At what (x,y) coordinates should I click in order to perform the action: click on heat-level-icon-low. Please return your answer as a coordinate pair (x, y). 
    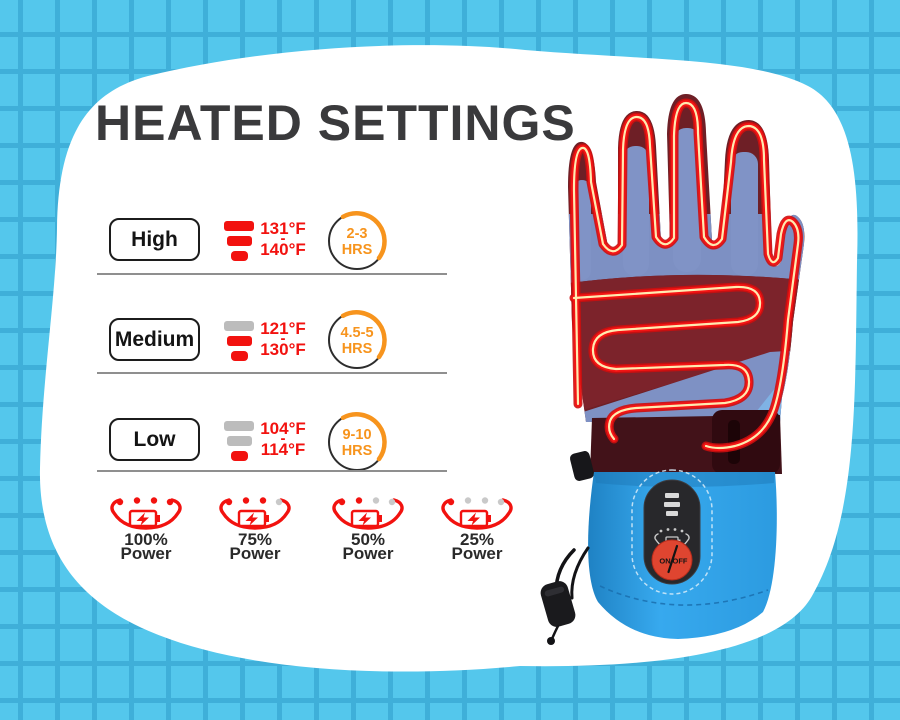
    Looking at the image, I should click on (239, 441).